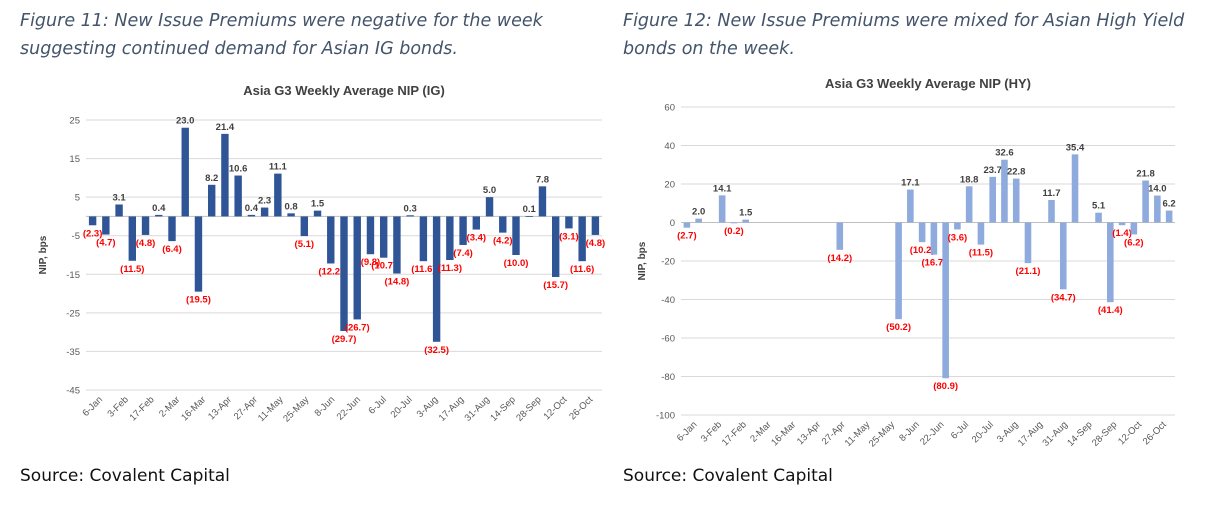 The width and height of the screenshot is (1209, 505). What do you see at coordinates (1052, 193) in the screenshot?
I see `data-label: 11.7` at bounding box center [1052, 193].